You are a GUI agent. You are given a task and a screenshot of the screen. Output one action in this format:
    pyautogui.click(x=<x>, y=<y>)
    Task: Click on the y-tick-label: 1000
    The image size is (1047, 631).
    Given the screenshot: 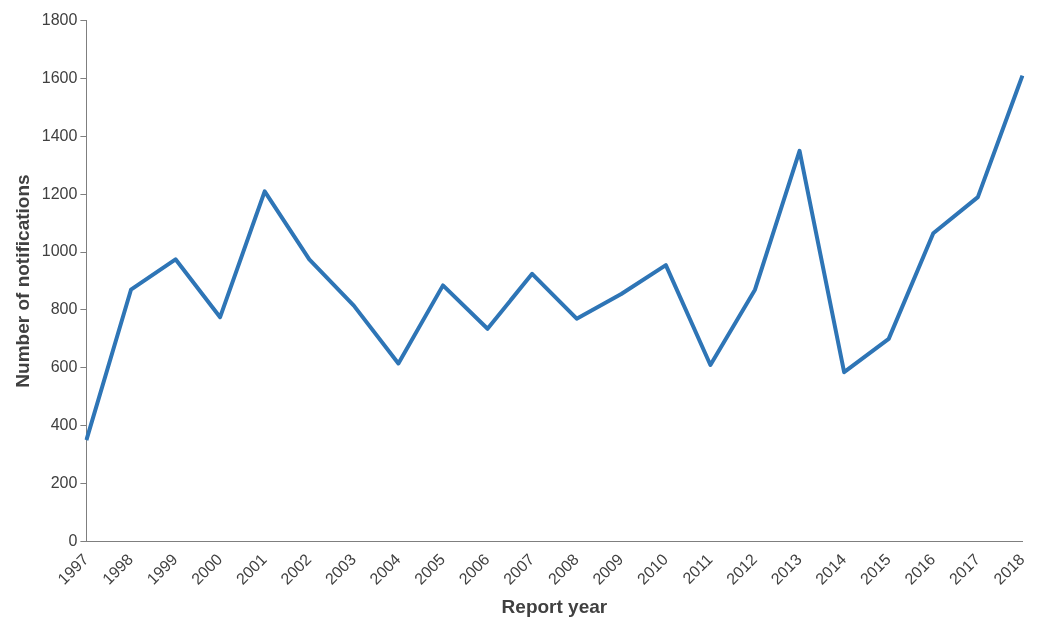 What is the action you would take?
    pyautogui.click(x=59, y=251)
    